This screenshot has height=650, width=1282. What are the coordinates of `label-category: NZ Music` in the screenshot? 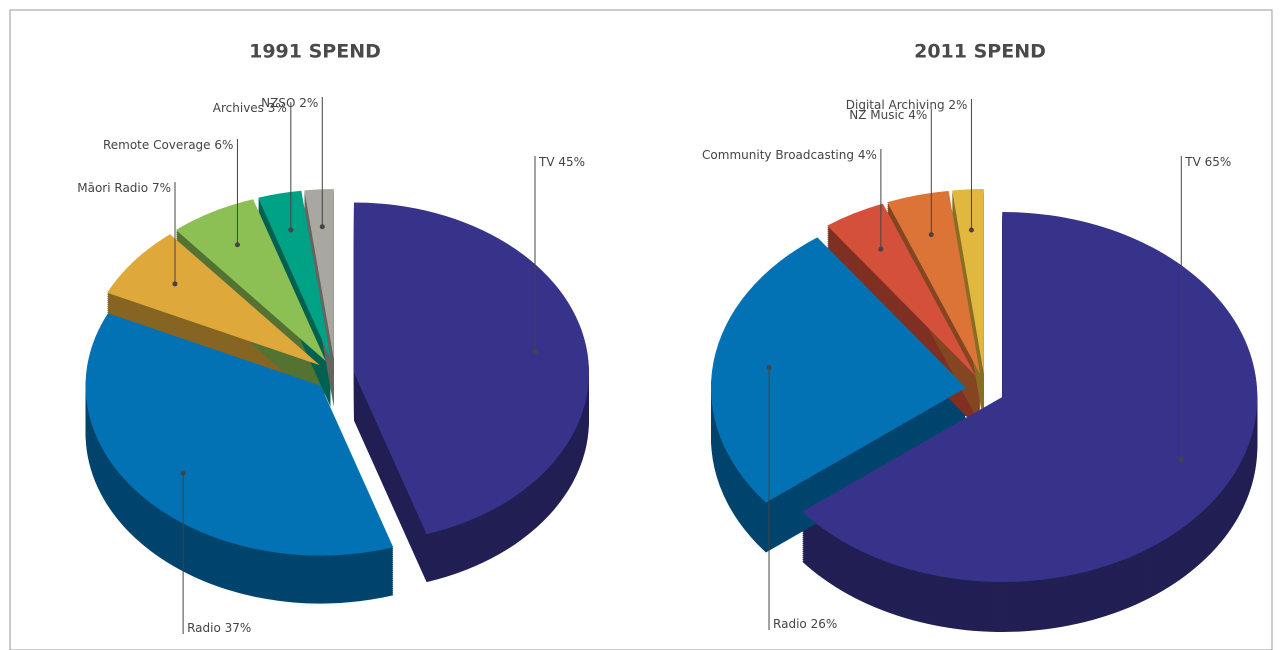 It's located at (876, 115).